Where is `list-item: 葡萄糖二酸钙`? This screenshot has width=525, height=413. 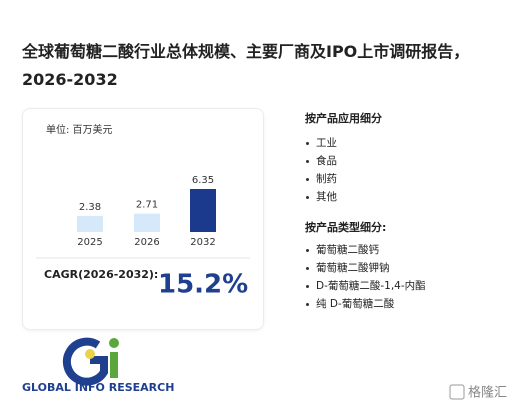
list-item: 葡萄糖二酸钙 is located at coordinates (365, 250).